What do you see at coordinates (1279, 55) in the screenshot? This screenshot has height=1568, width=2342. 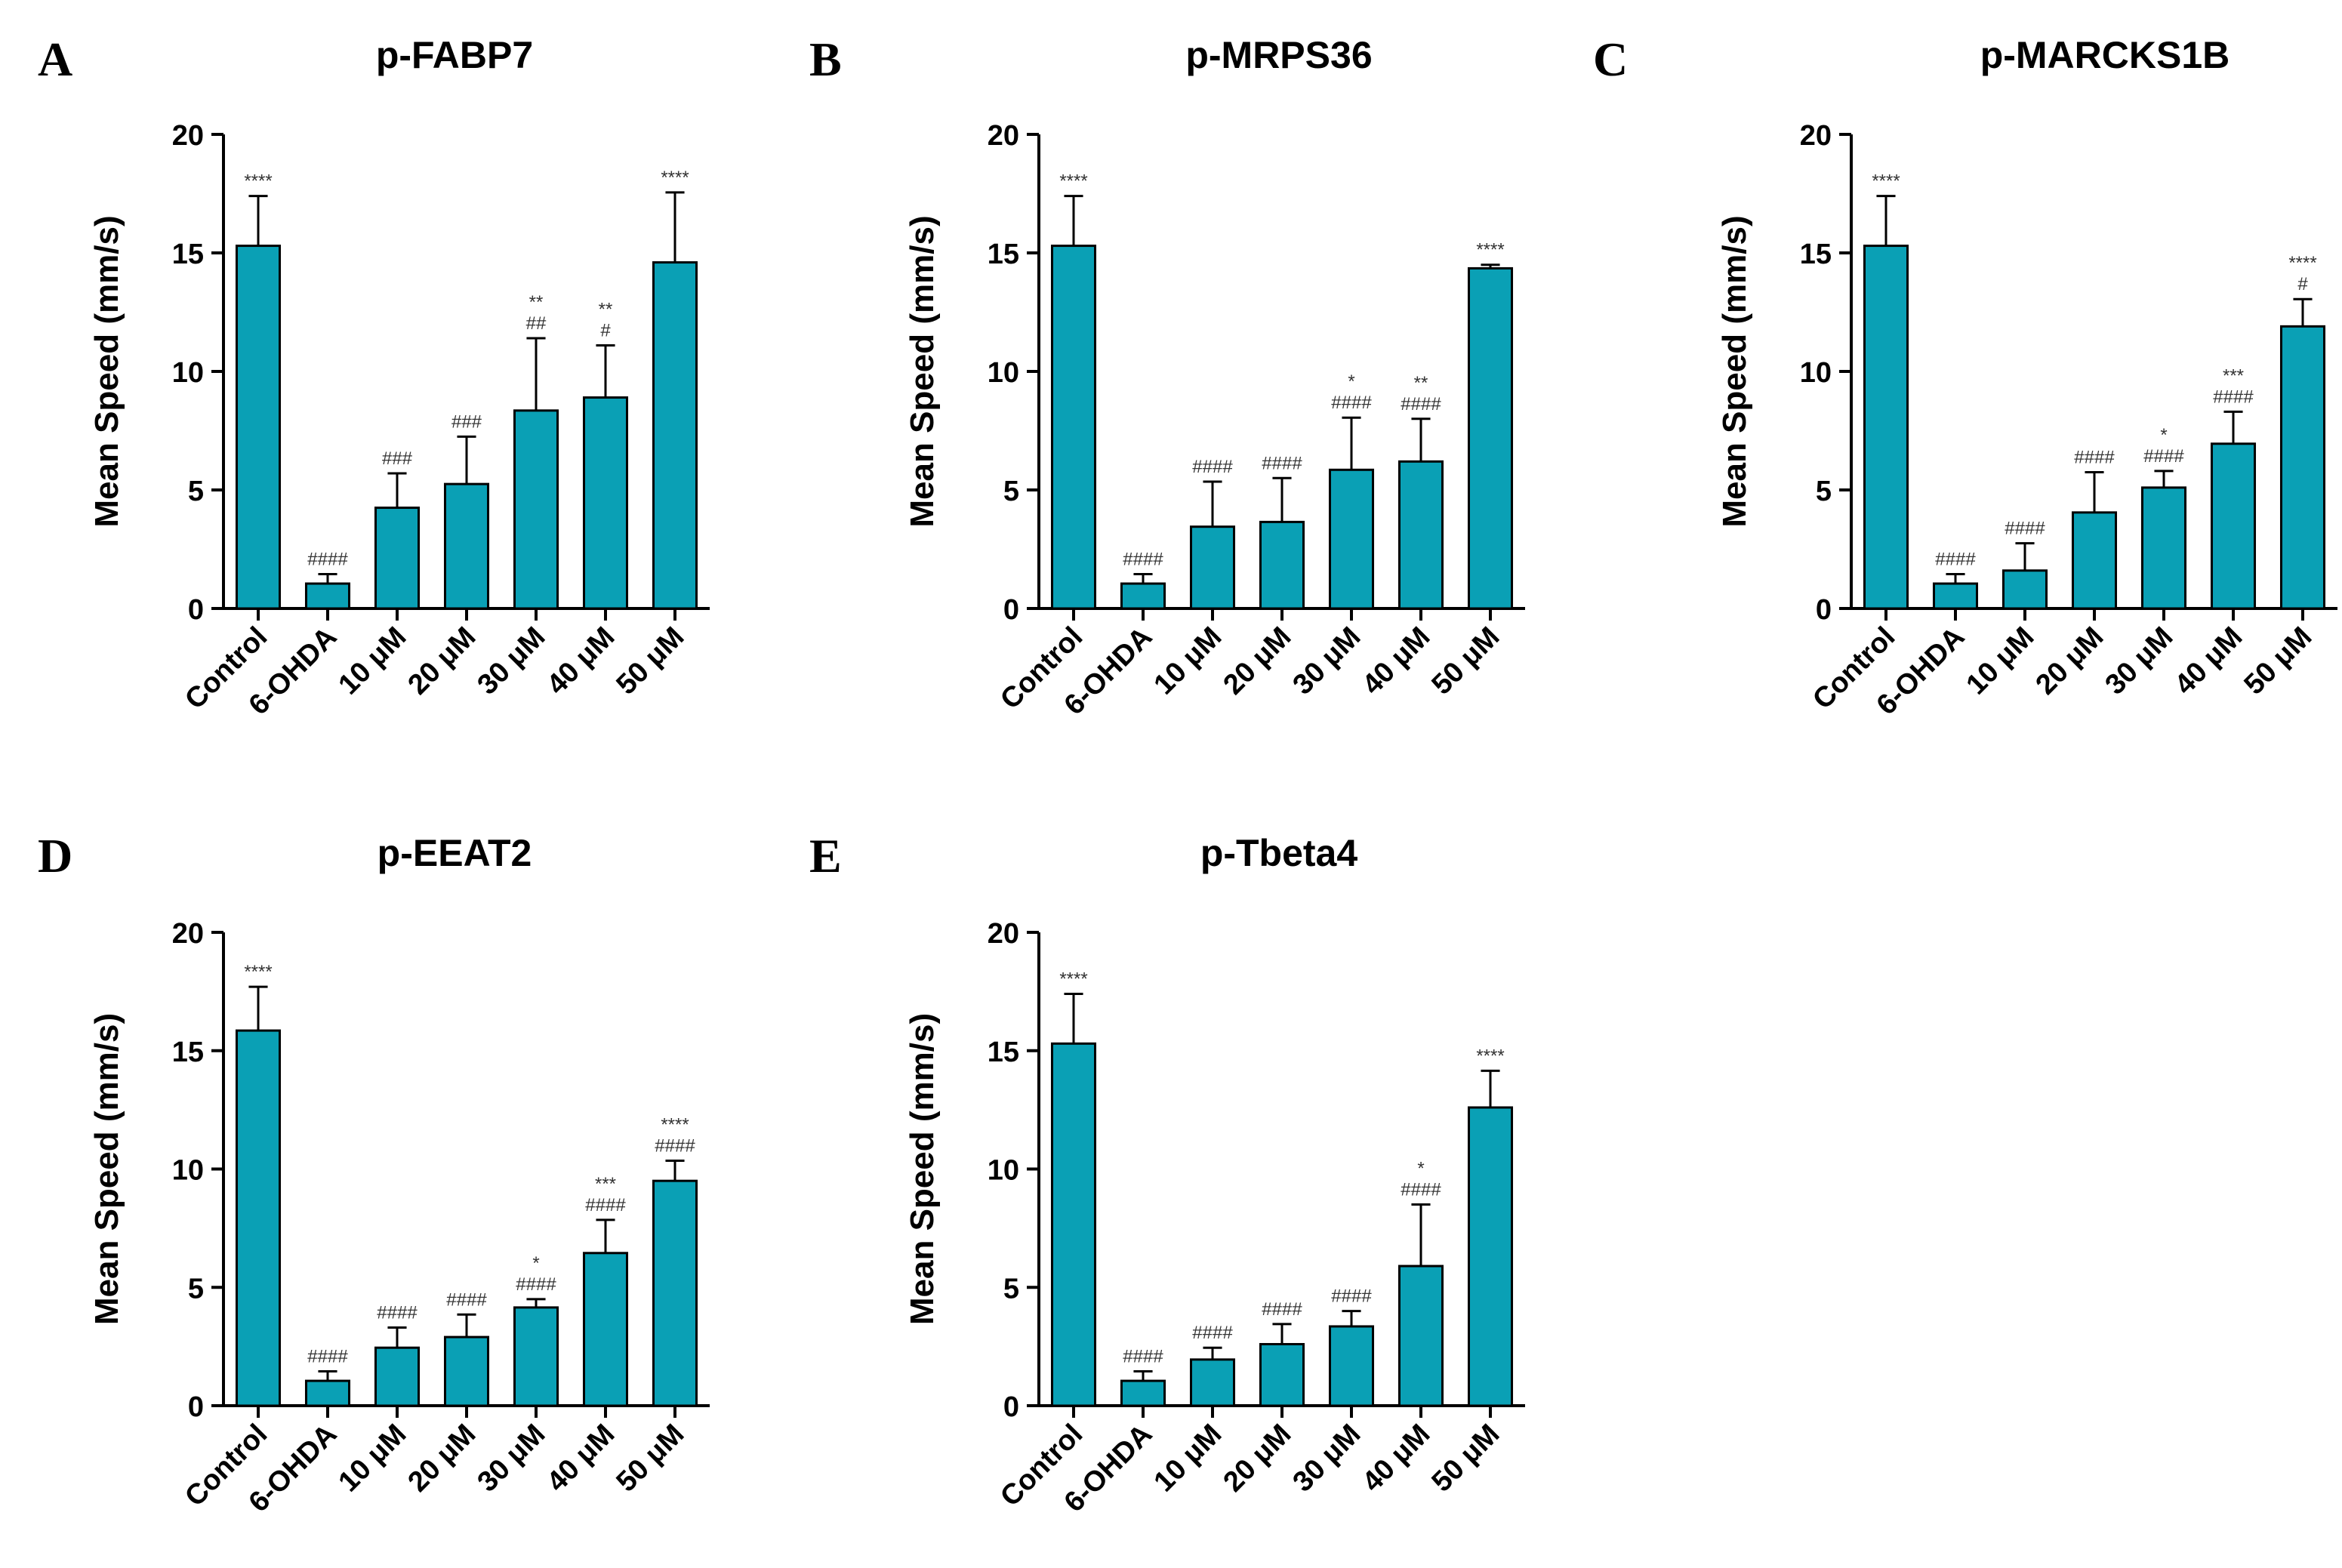 I see `chart-title: p-MRPS36` at bounding box center [1279, 55].